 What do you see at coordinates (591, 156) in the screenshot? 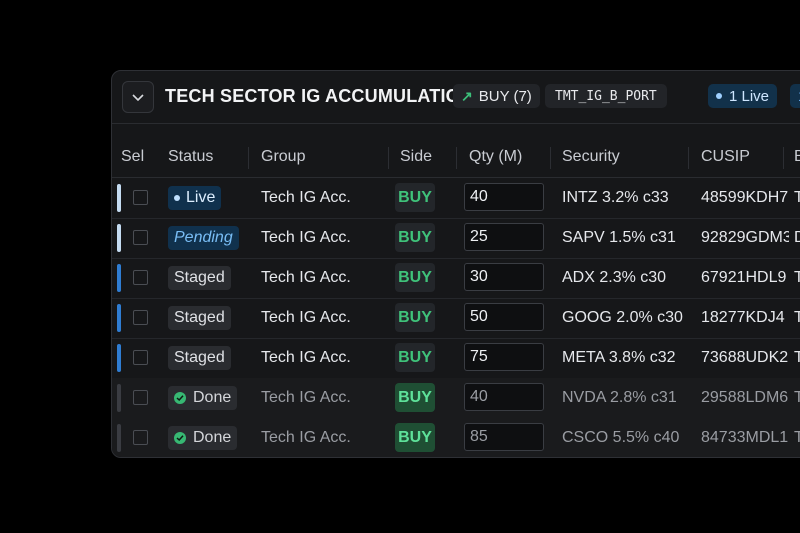
I see `col-security: Security` at bounding box center [591, 156].